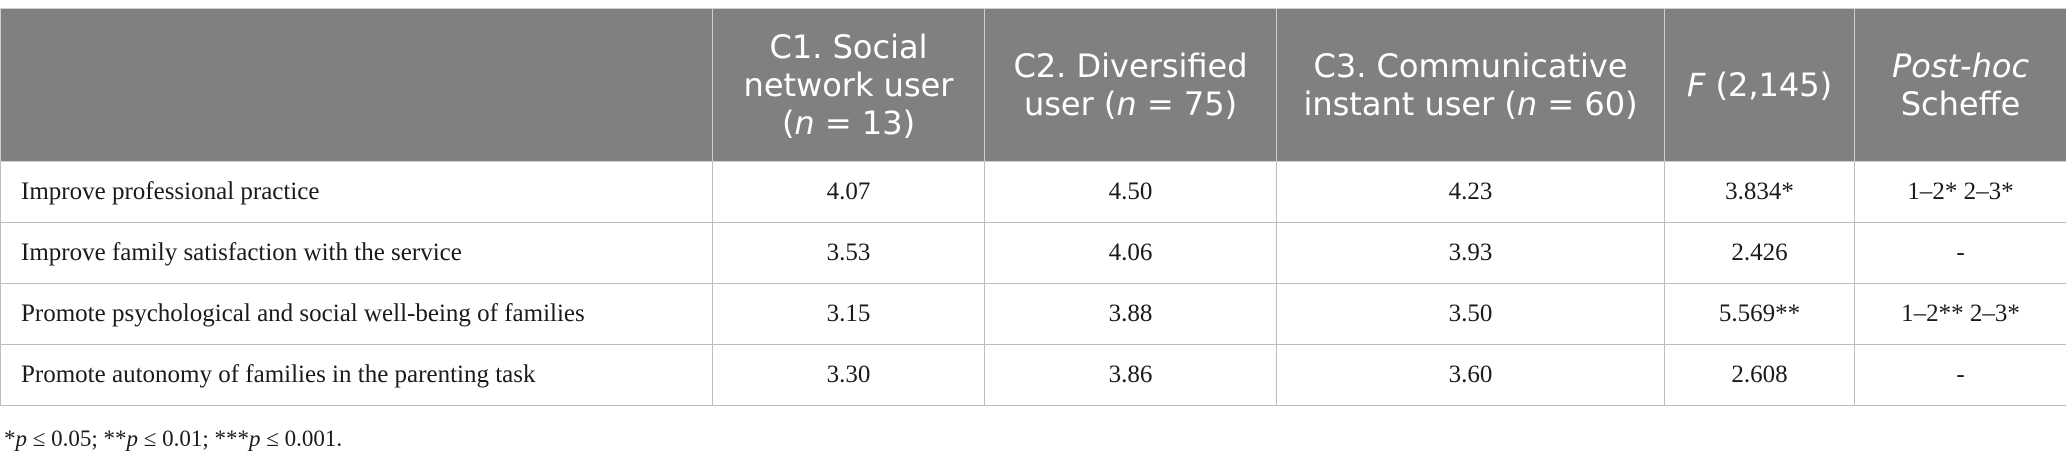 The height and width of the screenshot is (466, 2066). Describe the element at coordinates (1759, 192) in the screenshot. I see `cell-f: 3.834*` at that location.